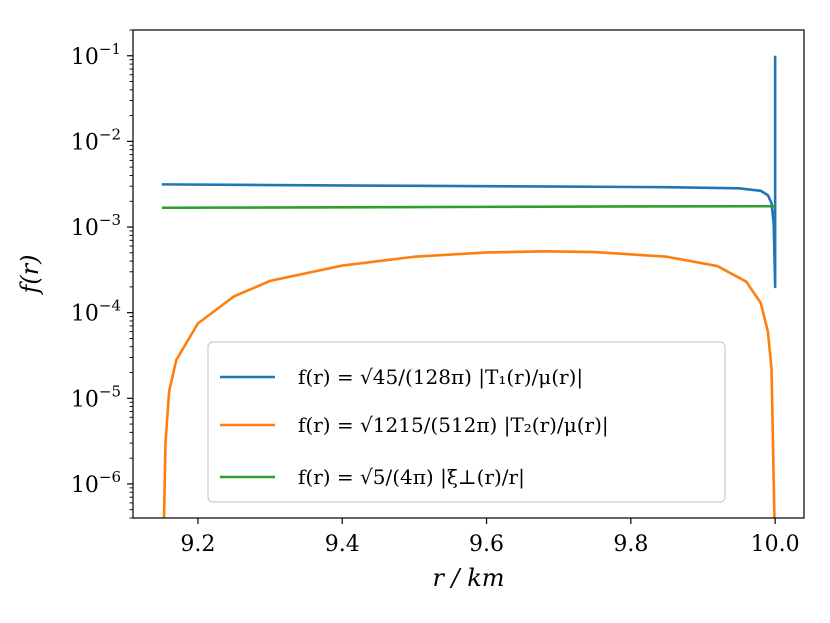 This screenshot has width=830, height=623. Describe the element at coordinates (630, 544) in the screenshot. I see `x-tick-label: 9.8` at that location.